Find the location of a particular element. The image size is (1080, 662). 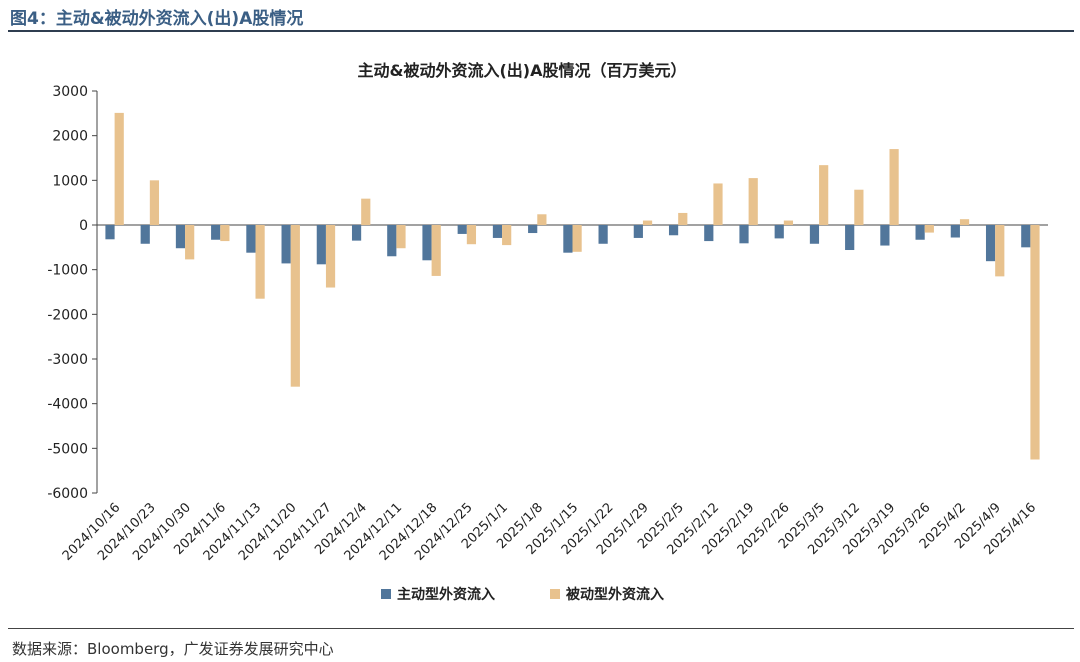

figure-header: 图4：主动&被动外资流入(出)A股情况 is located at coordinates (157, 19).